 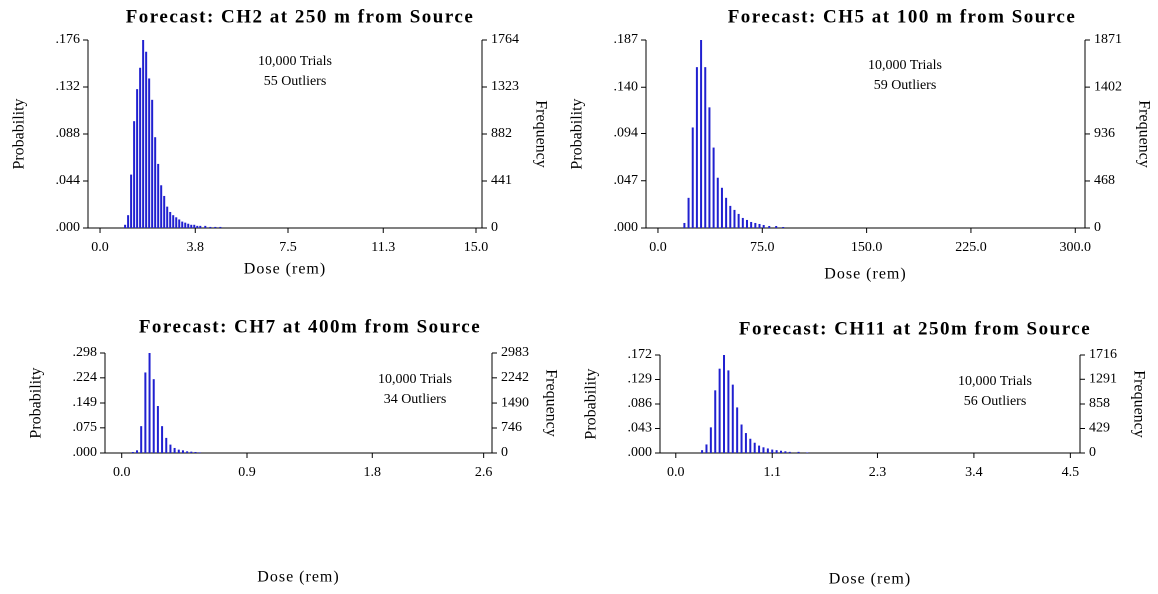 I want to click on chart-title: Forecast: CH11 at 250m from Source, so click(x=915, y=328).